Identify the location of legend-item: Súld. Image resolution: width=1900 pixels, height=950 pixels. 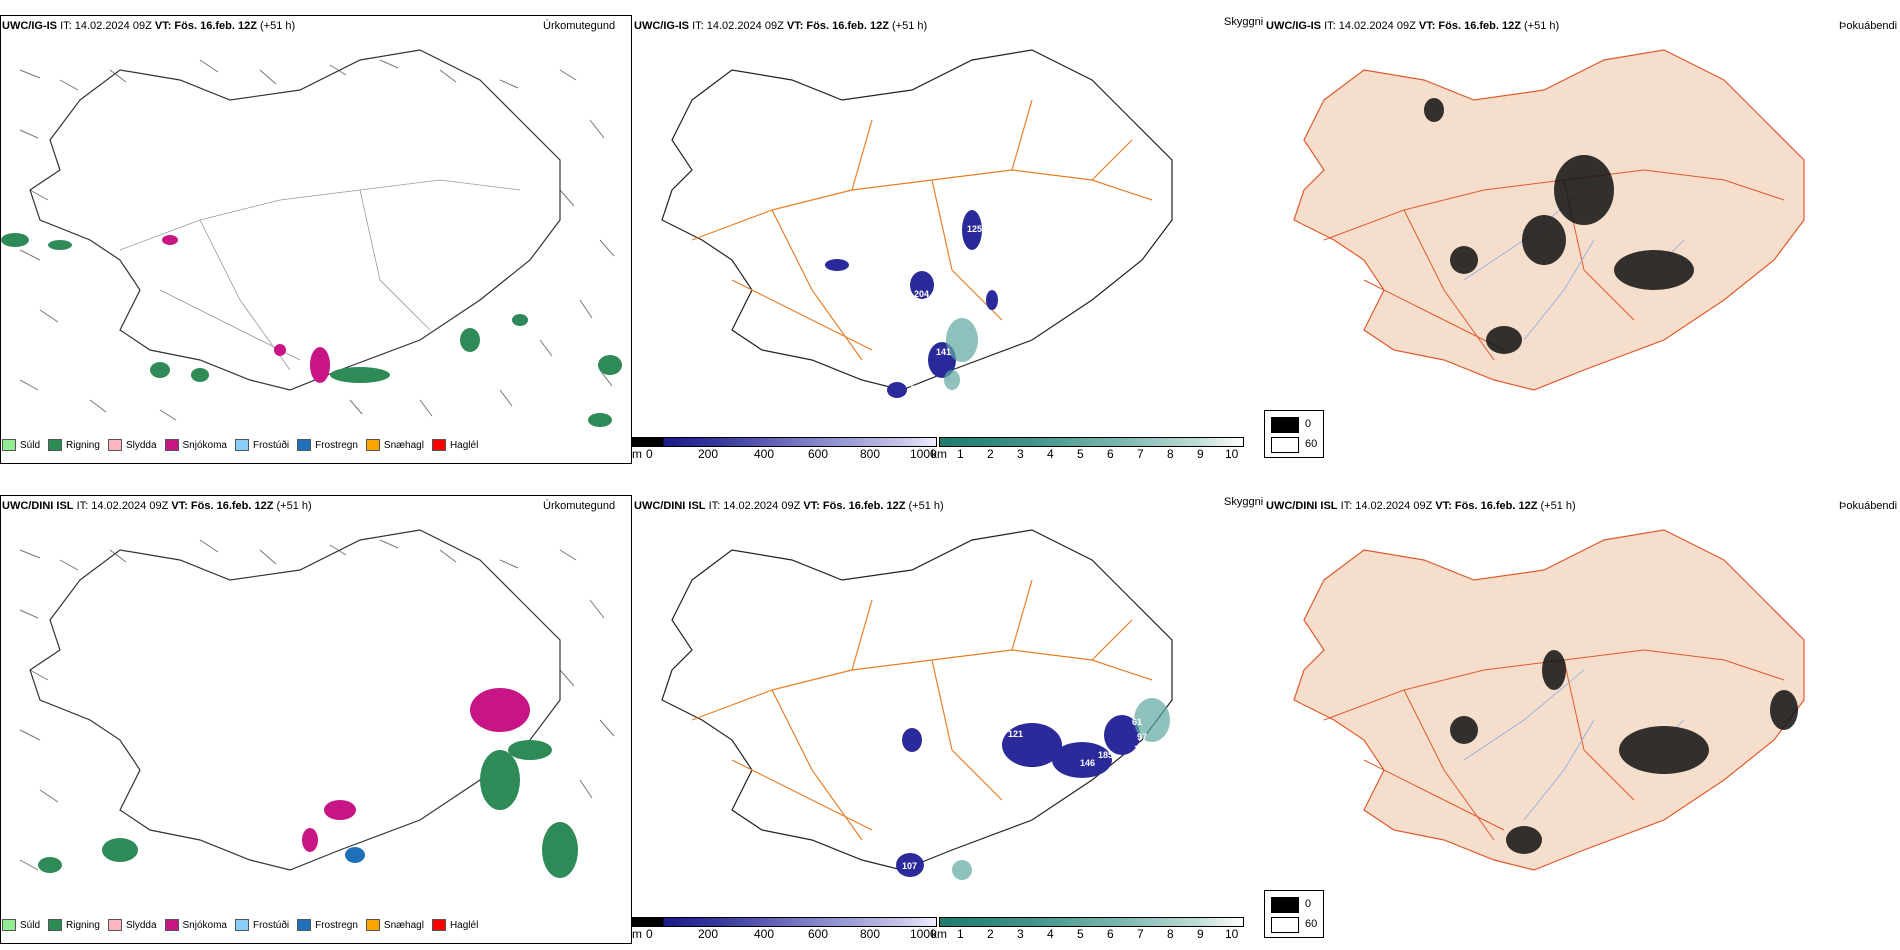
(21, 445).